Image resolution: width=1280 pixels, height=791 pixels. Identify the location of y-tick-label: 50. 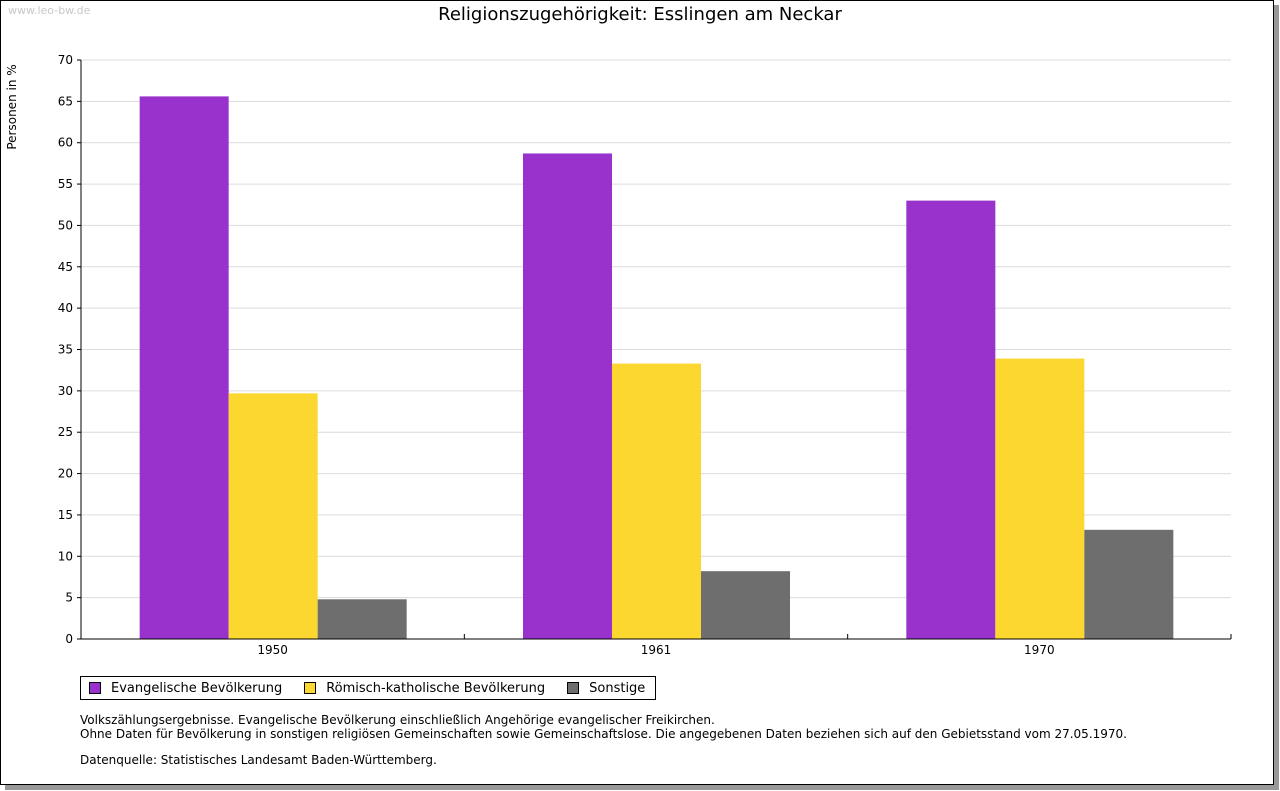
(65, 225).